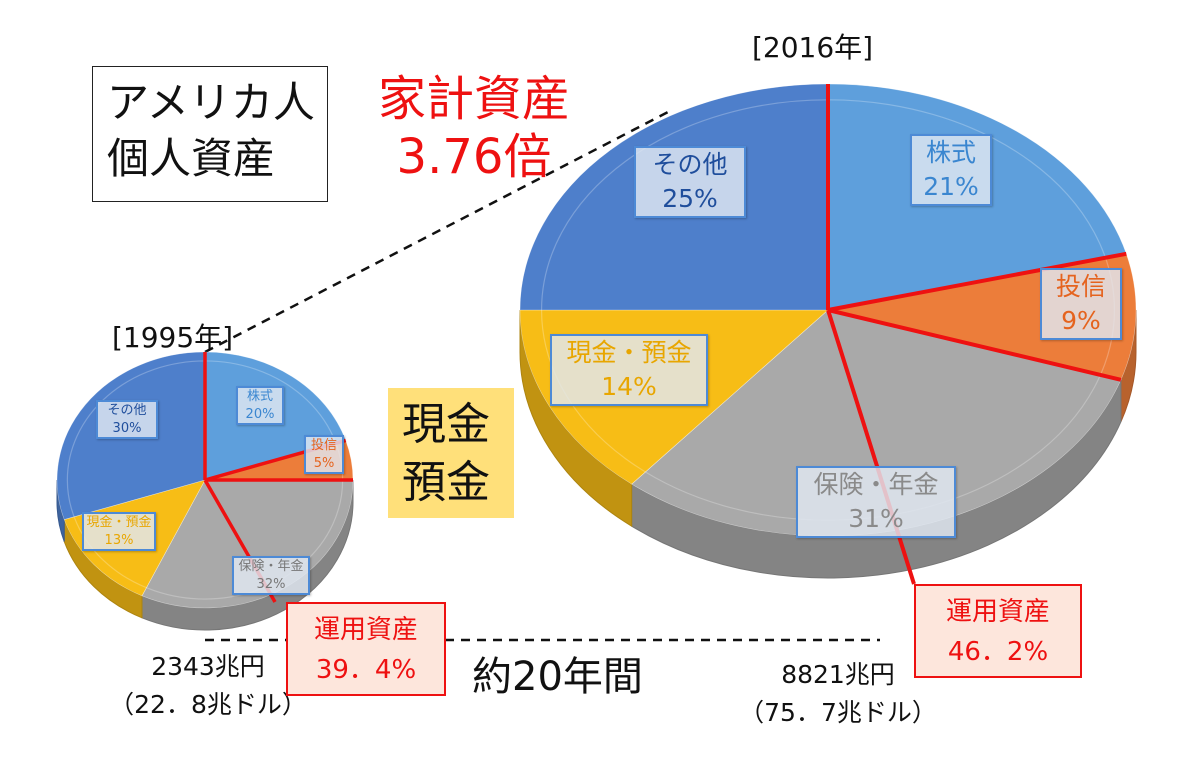 The image size is (1200, 758). Describe the element at coordinates (838, 712) in the screenshot. I see `total-2016-usd: （75．7兆ドル）` at that location.